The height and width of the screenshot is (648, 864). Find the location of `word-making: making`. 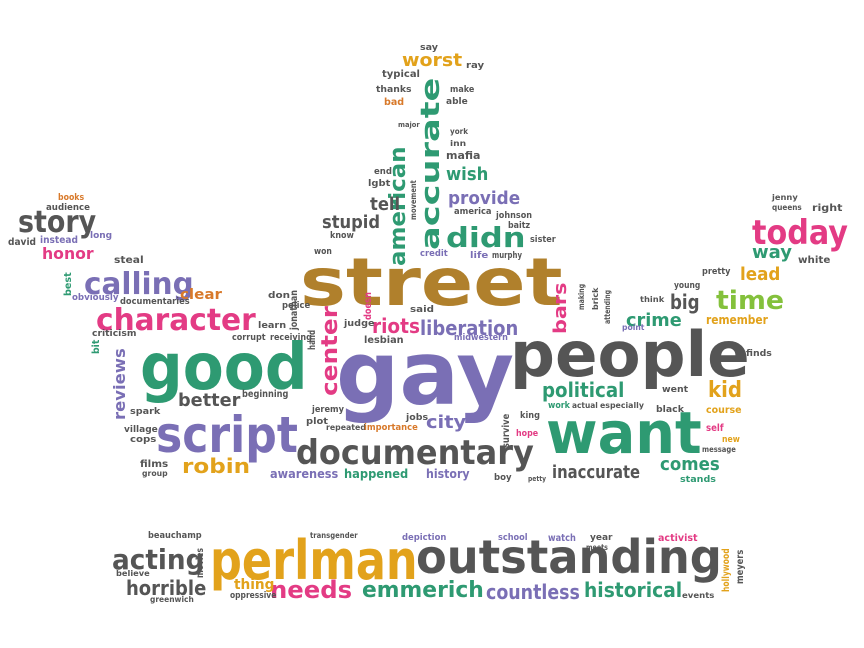

word-making: making is located at coordinates (581, 296).